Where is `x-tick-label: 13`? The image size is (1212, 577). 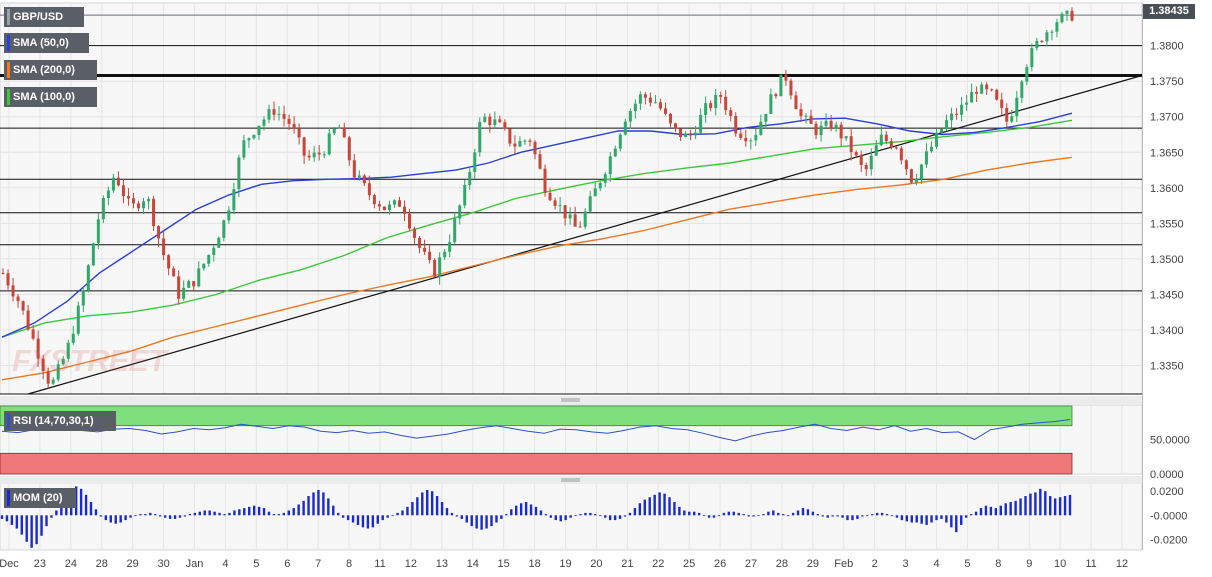 x-tick-label: 13 is located at coordinates (442, 564).